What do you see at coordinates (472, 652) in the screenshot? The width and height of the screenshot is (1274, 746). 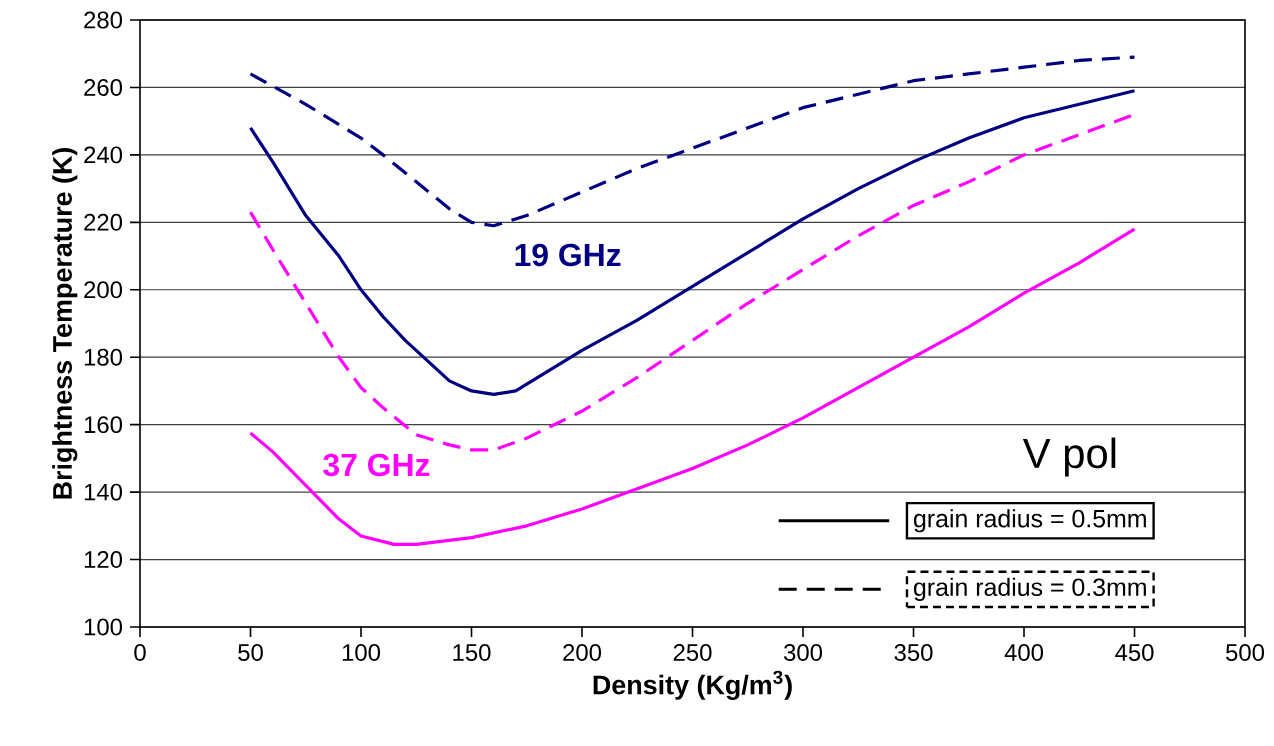 I see `x-tick-label: 150` at bounding box center [472, 652].